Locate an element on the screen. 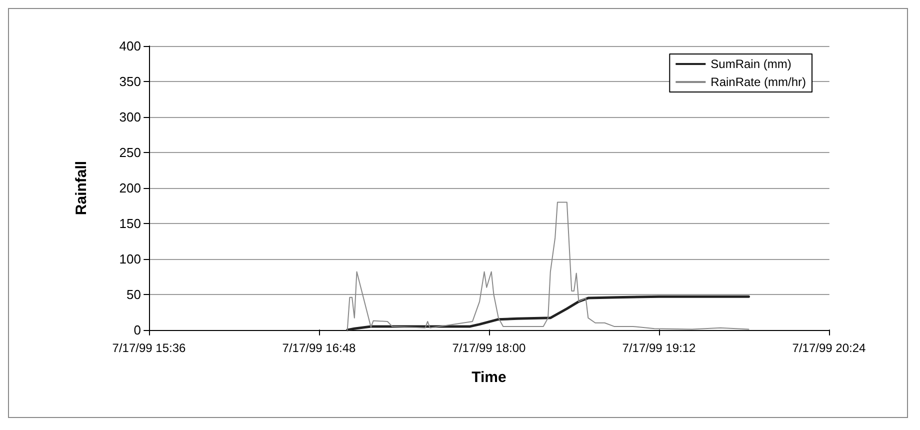  y-tick-label: 250 is located at coordinates (130, 152).